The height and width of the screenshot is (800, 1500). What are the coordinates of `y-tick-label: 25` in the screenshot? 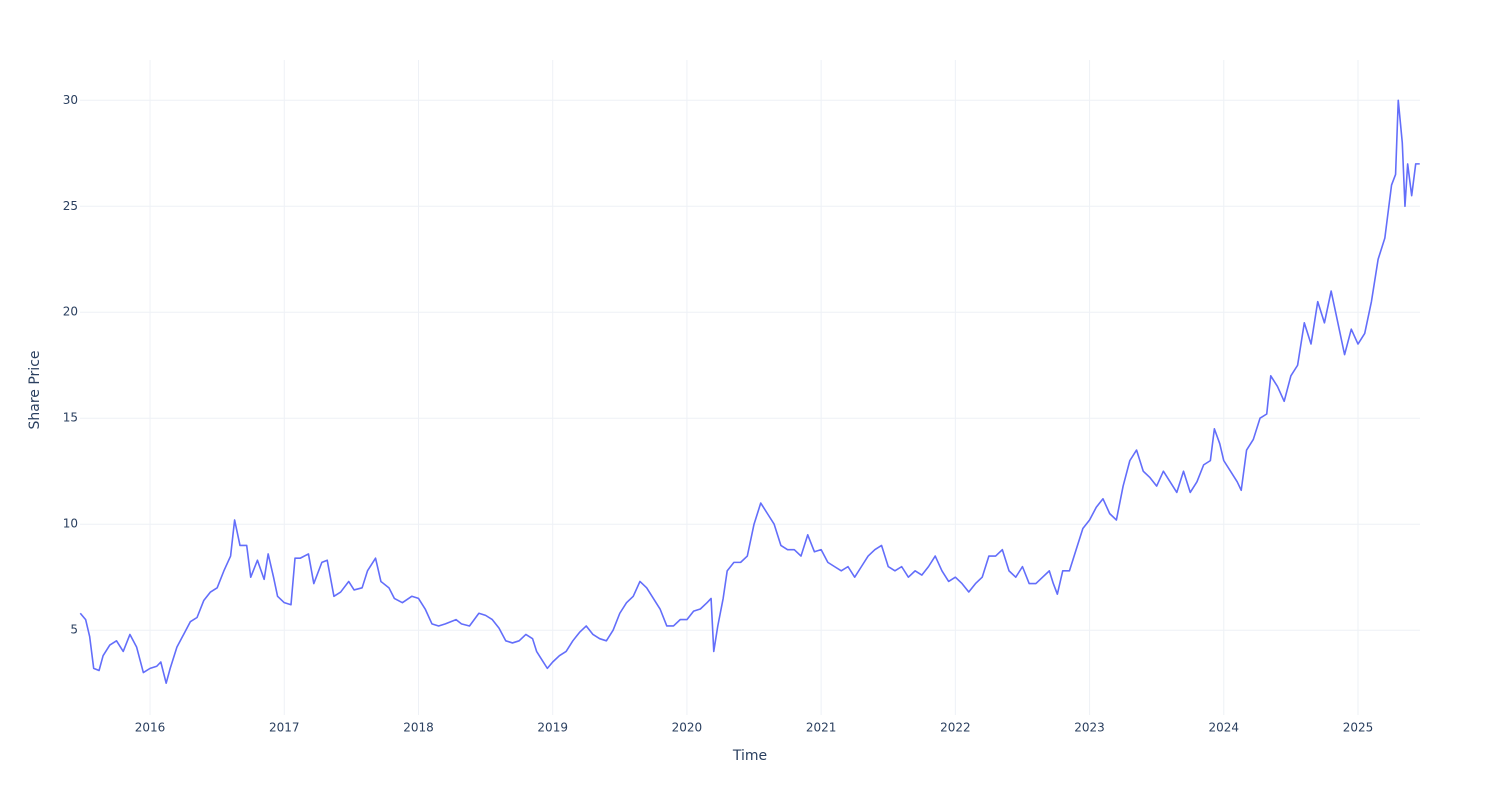 It's located at (70, 206).